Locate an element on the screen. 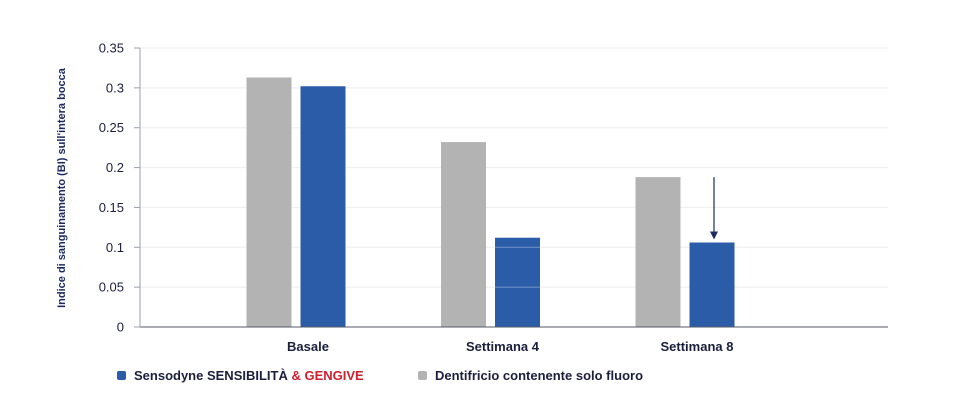 The height and width of the screenshot is (416, 970). arrow-head is located at coordinates (714, 235).